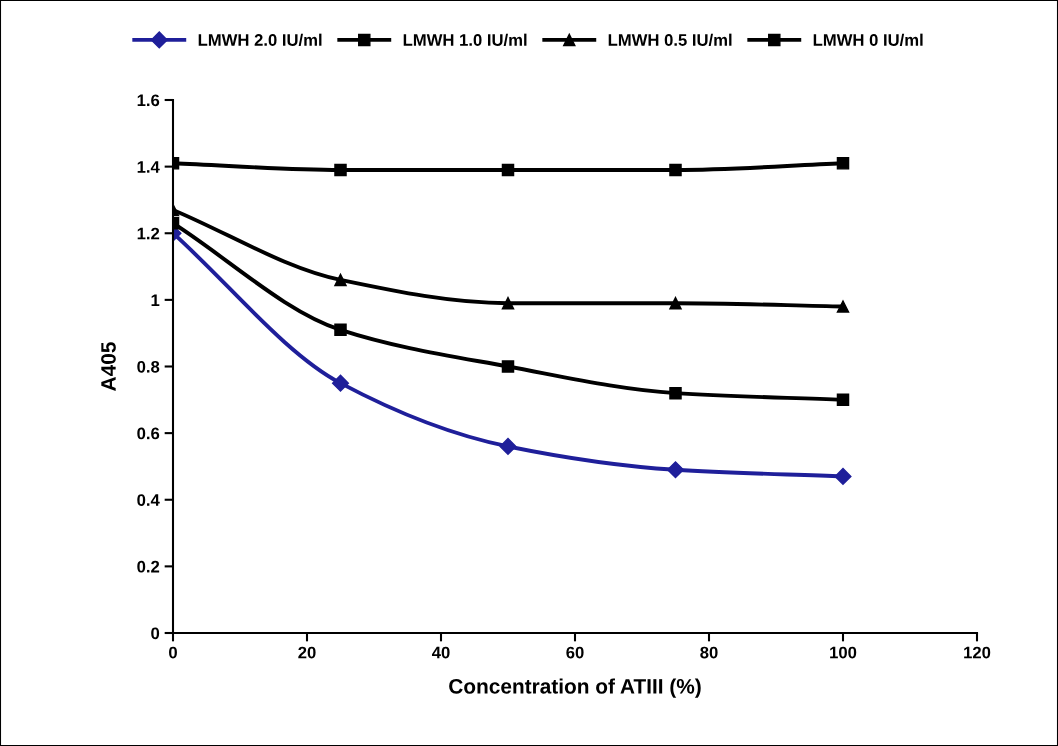 The image size is (1058, 746). I want to click on legend-label: LMWH 0 IU/ml, so click(868, 40).